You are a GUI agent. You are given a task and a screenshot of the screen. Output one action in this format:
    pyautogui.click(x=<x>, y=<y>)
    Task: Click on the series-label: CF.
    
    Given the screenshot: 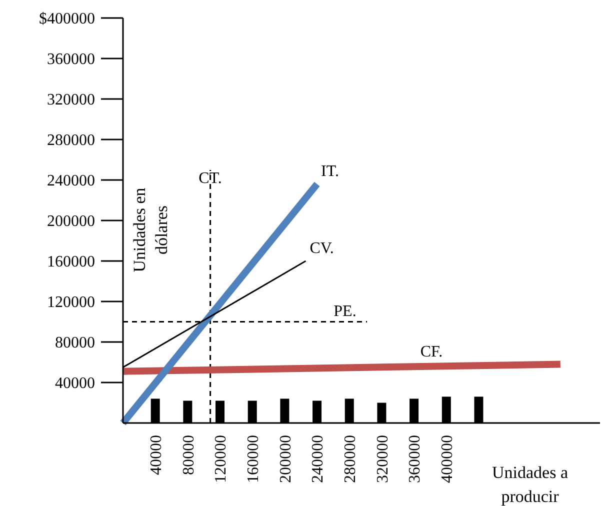 What is the action you would take?
    pyautogui.click(x=431, y=351)
    